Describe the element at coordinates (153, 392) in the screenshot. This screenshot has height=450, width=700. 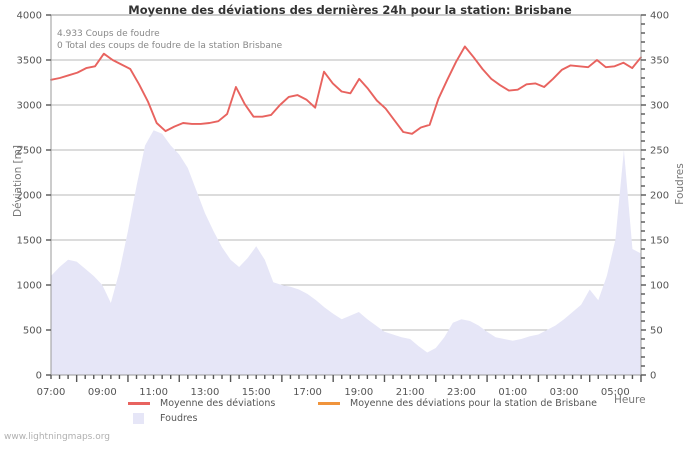
I see `svg-text: 11:00` at that location.